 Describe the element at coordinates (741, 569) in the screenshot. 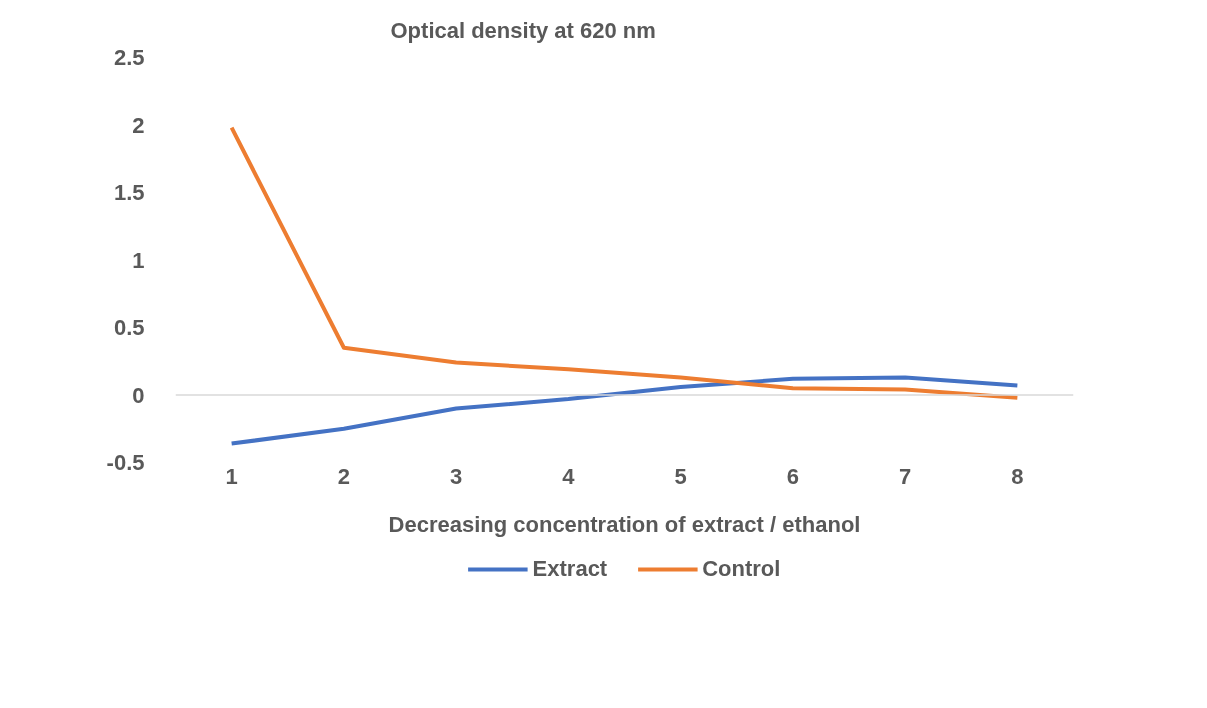

I see `legend-label: Control` at that location.